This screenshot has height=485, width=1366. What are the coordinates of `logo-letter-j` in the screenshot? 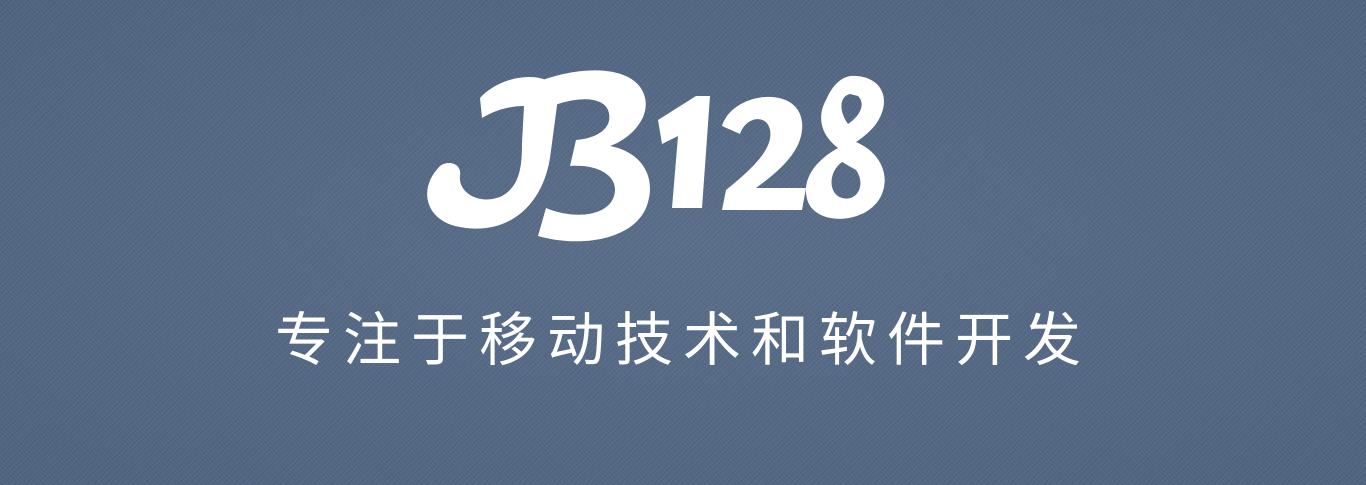 It's located at (493, 153).